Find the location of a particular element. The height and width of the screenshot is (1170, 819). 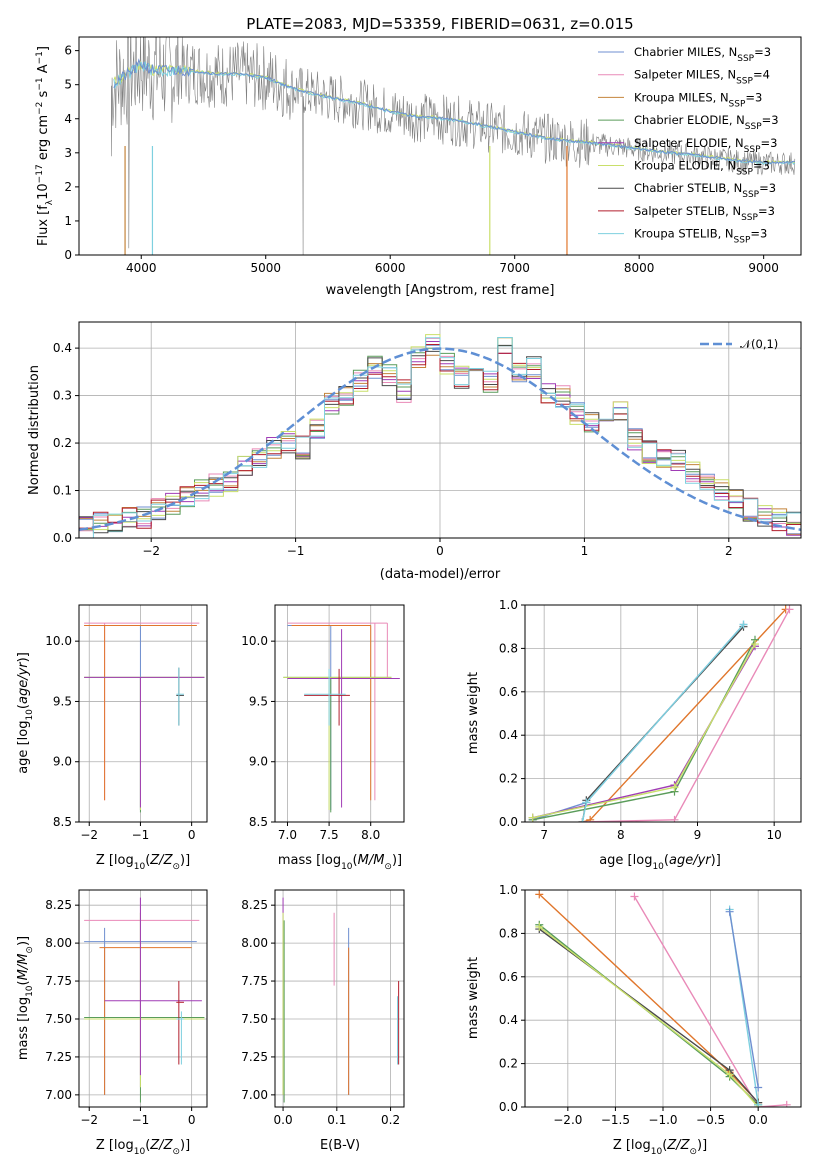

x-tick-label: −2 is located at coordinates (151, 551).